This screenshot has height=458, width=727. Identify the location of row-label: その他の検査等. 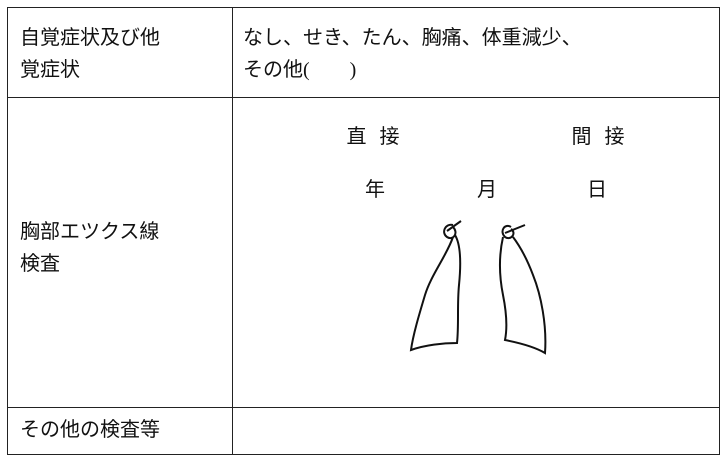
(90, 430).